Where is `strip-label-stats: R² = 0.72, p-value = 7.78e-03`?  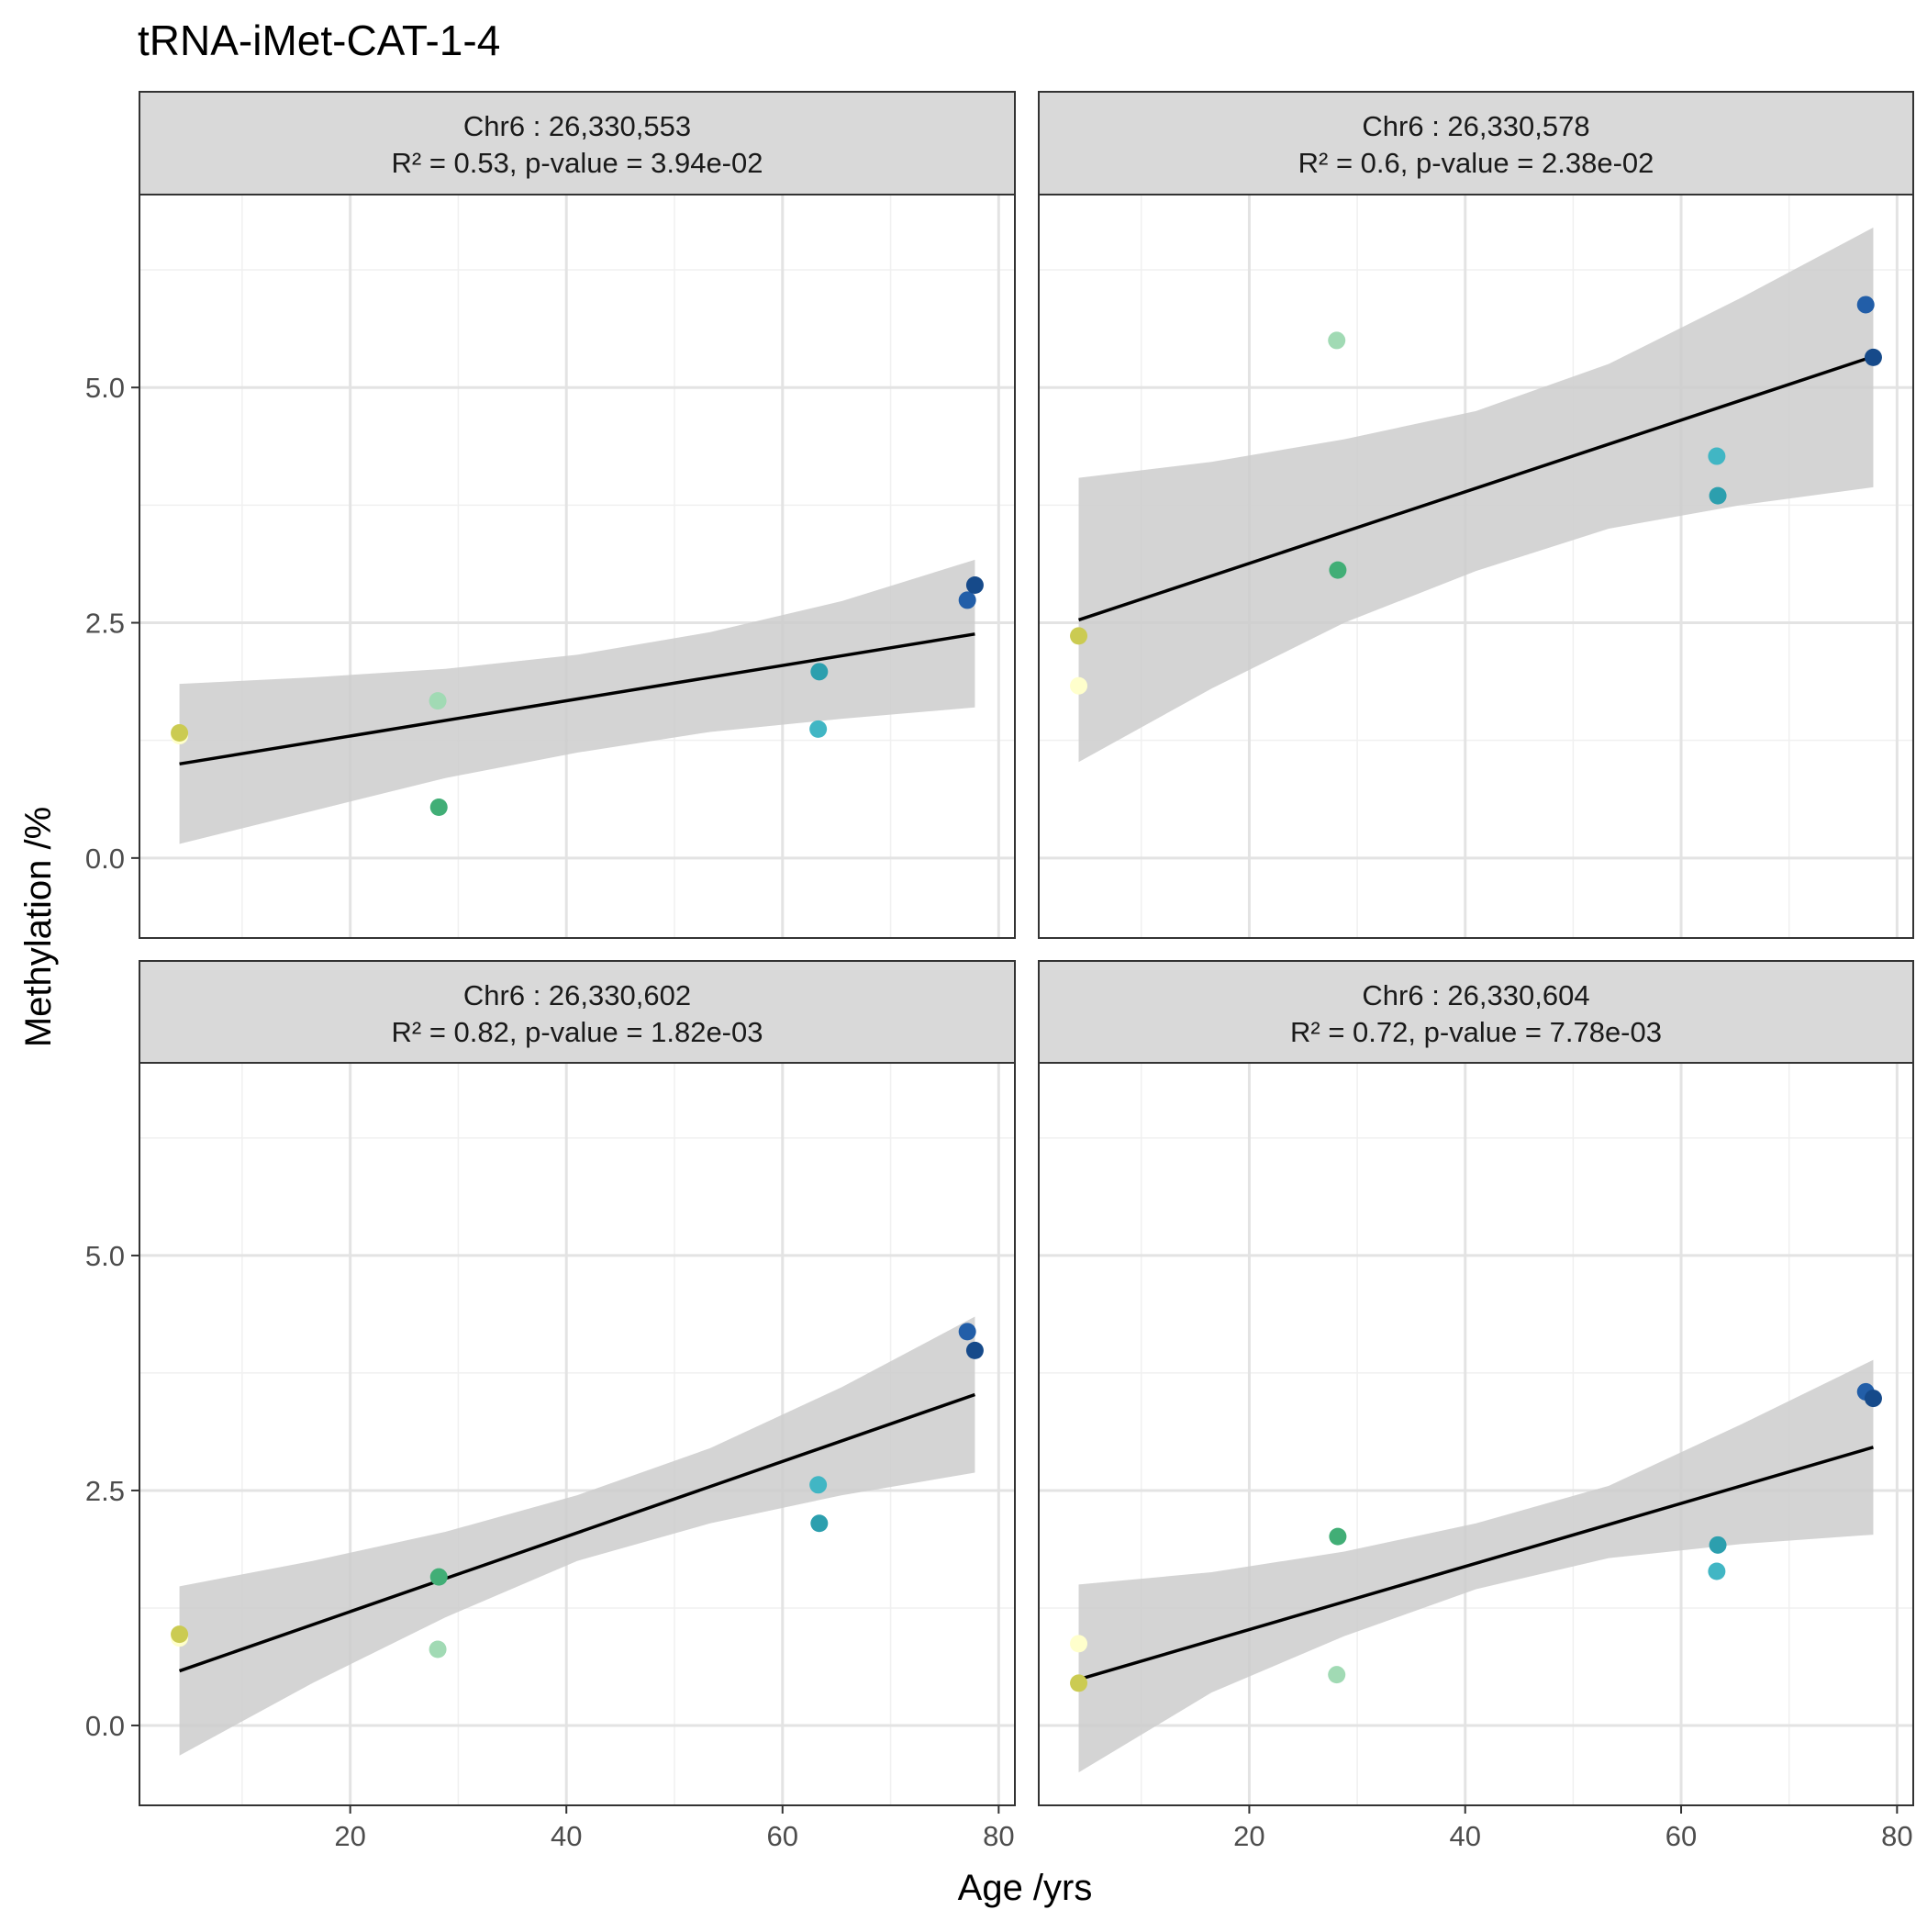
strip-label-stats: R² = 0.72, p-value = 7.78e-03 is located at coordinates (1476, 1032).